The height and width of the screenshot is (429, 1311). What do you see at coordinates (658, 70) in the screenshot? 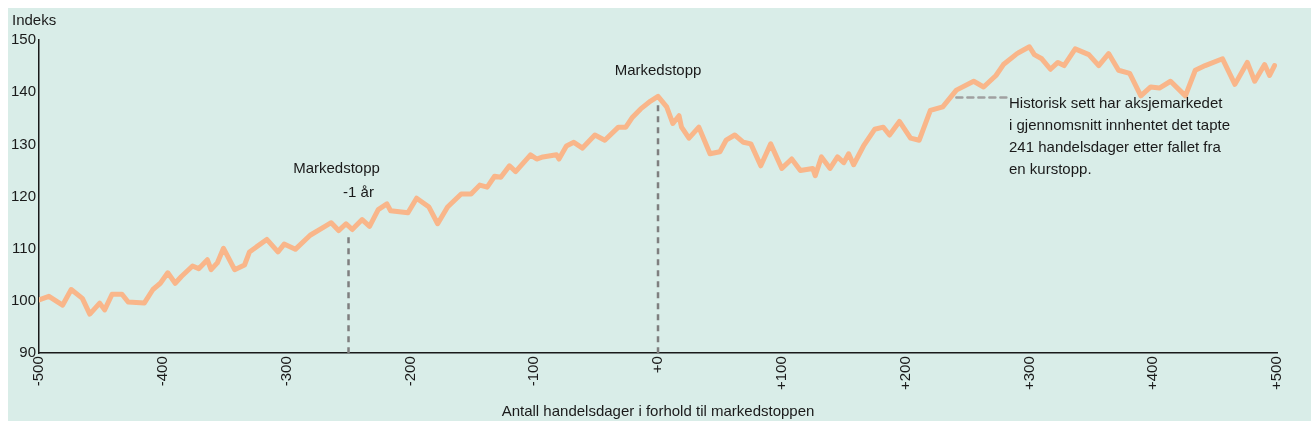
I see `annotation: Markedstopp` at bounding box center [658, 70].